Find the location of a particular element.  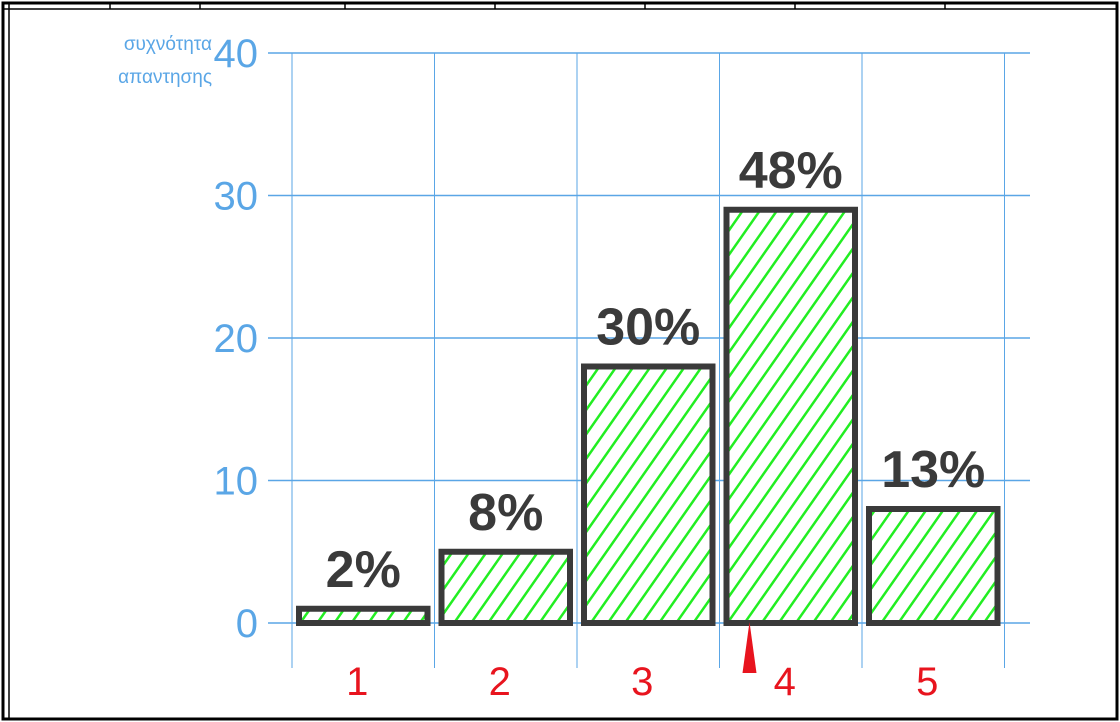

data-label-4: 48% is located at coordinates (791, 171).